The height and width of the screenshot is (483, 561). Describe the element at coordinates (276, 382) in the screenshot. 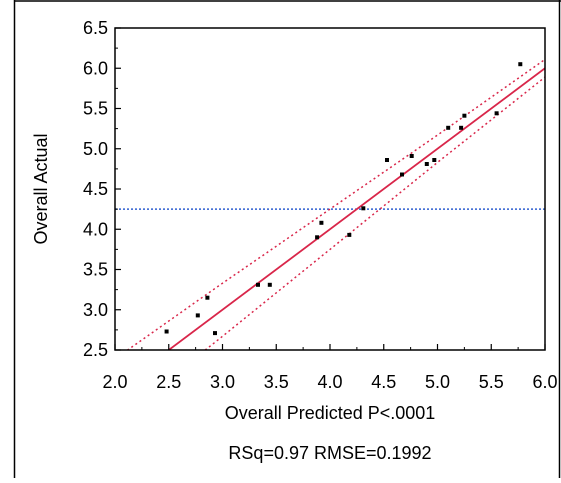

I see `x-tick-label: 3.5` at that location.